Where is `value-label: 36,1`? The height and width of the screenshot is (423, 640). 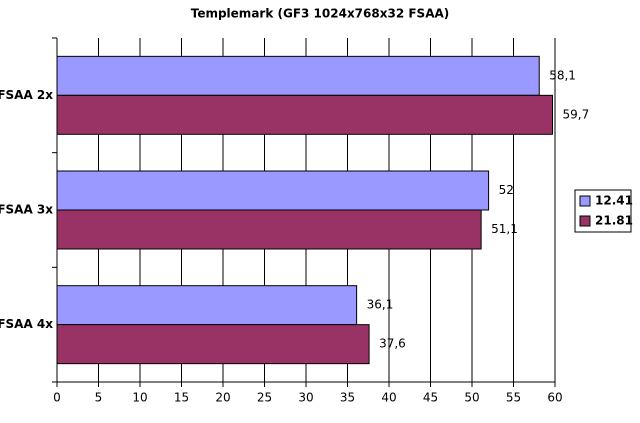 value-label: 36,1 is located at coordinates (380, 305).